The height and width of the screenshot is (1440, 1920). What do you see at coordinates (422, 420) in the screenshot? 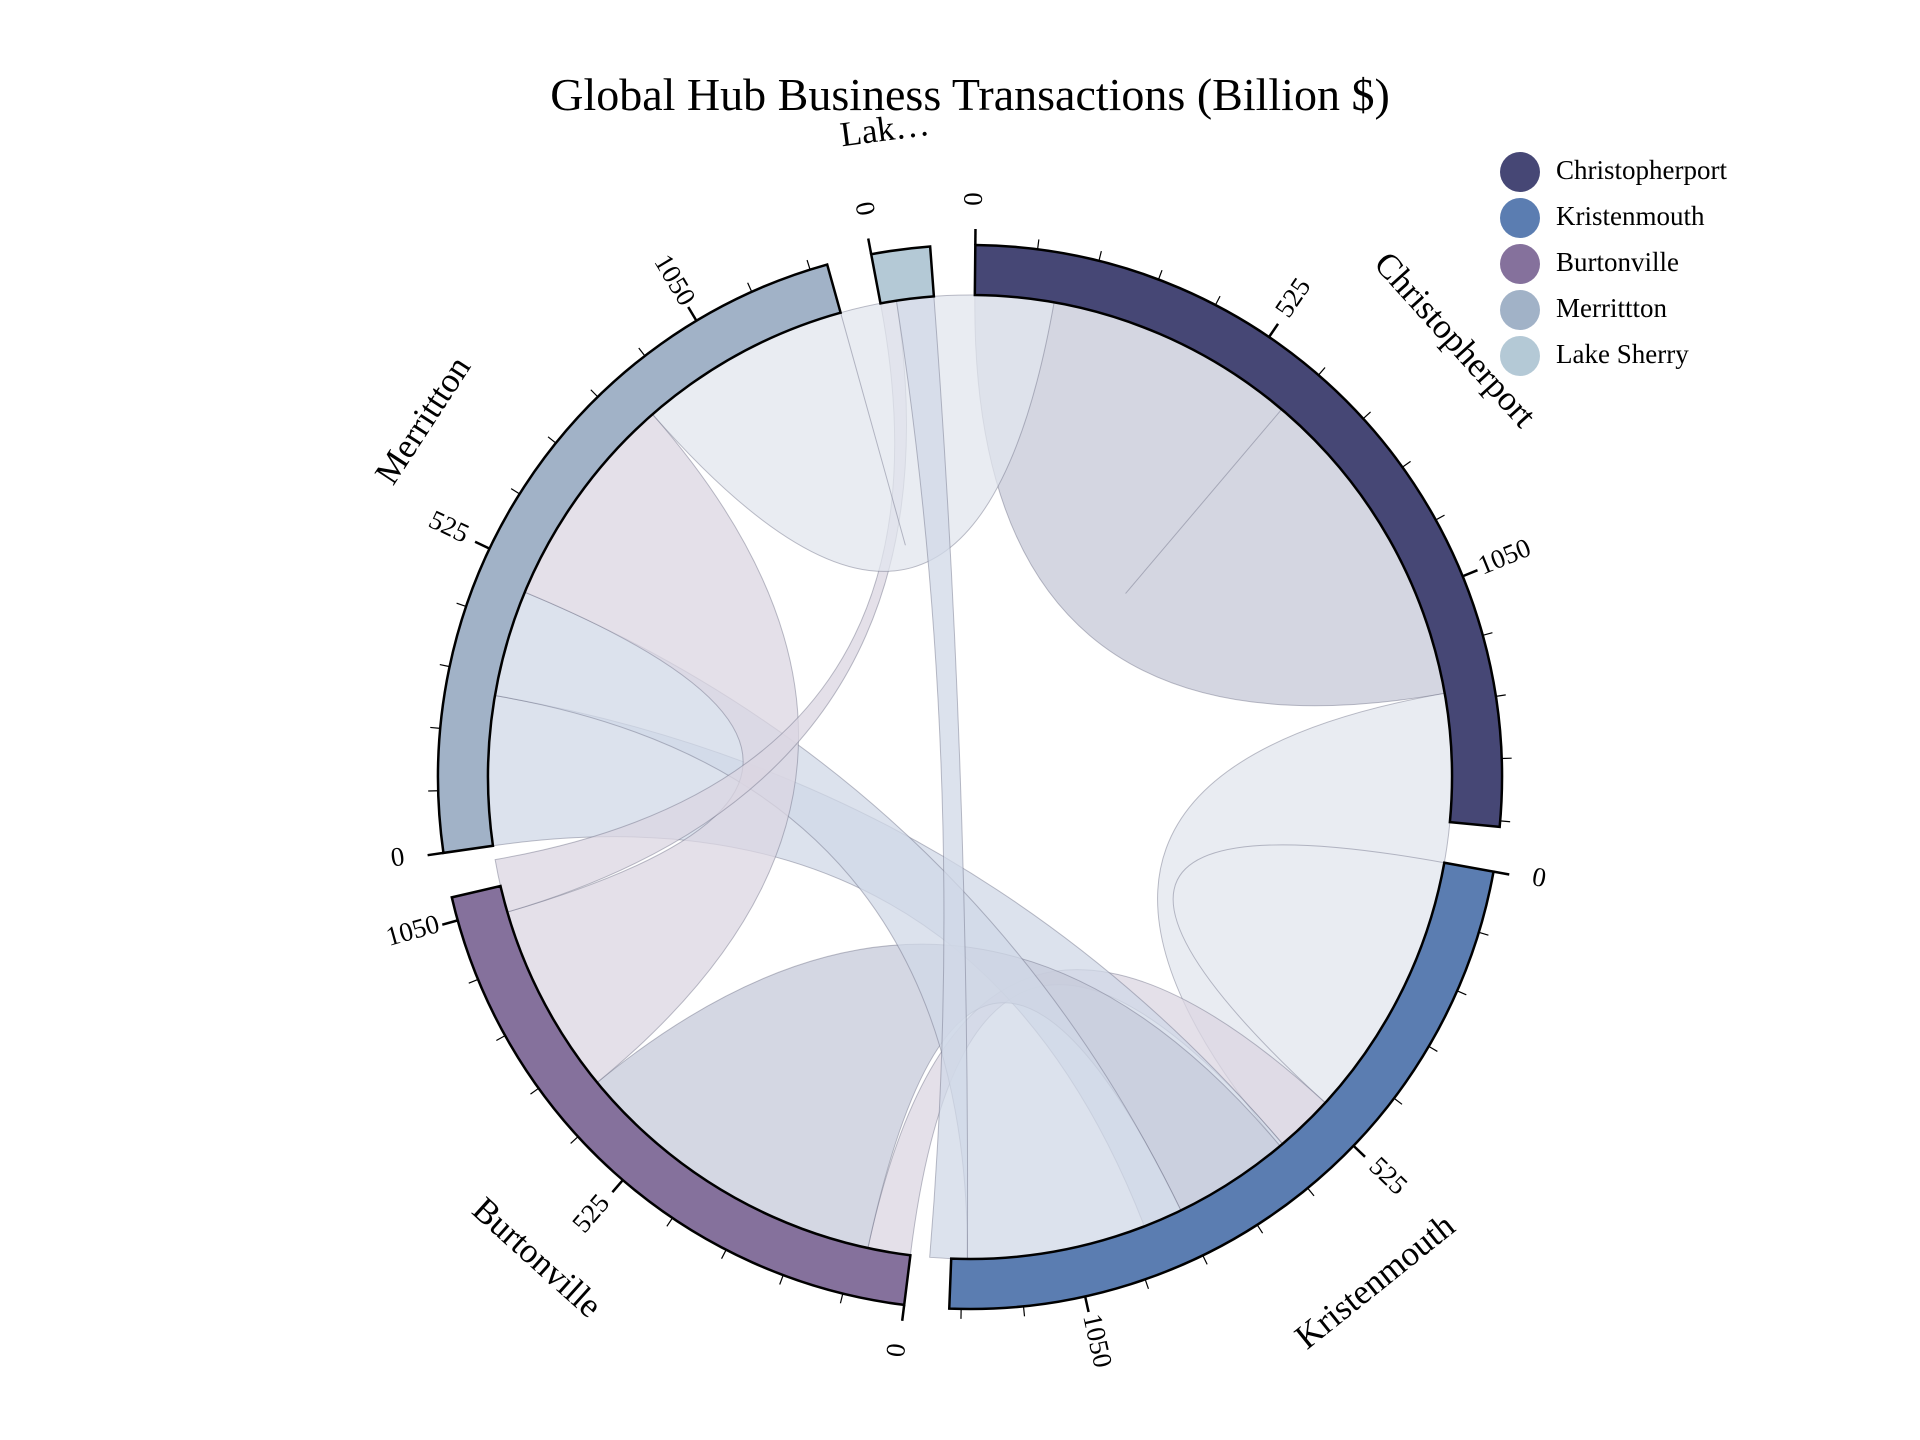
I see `group-label-merrittton: Merrittton` at bounding box center [422, 420].